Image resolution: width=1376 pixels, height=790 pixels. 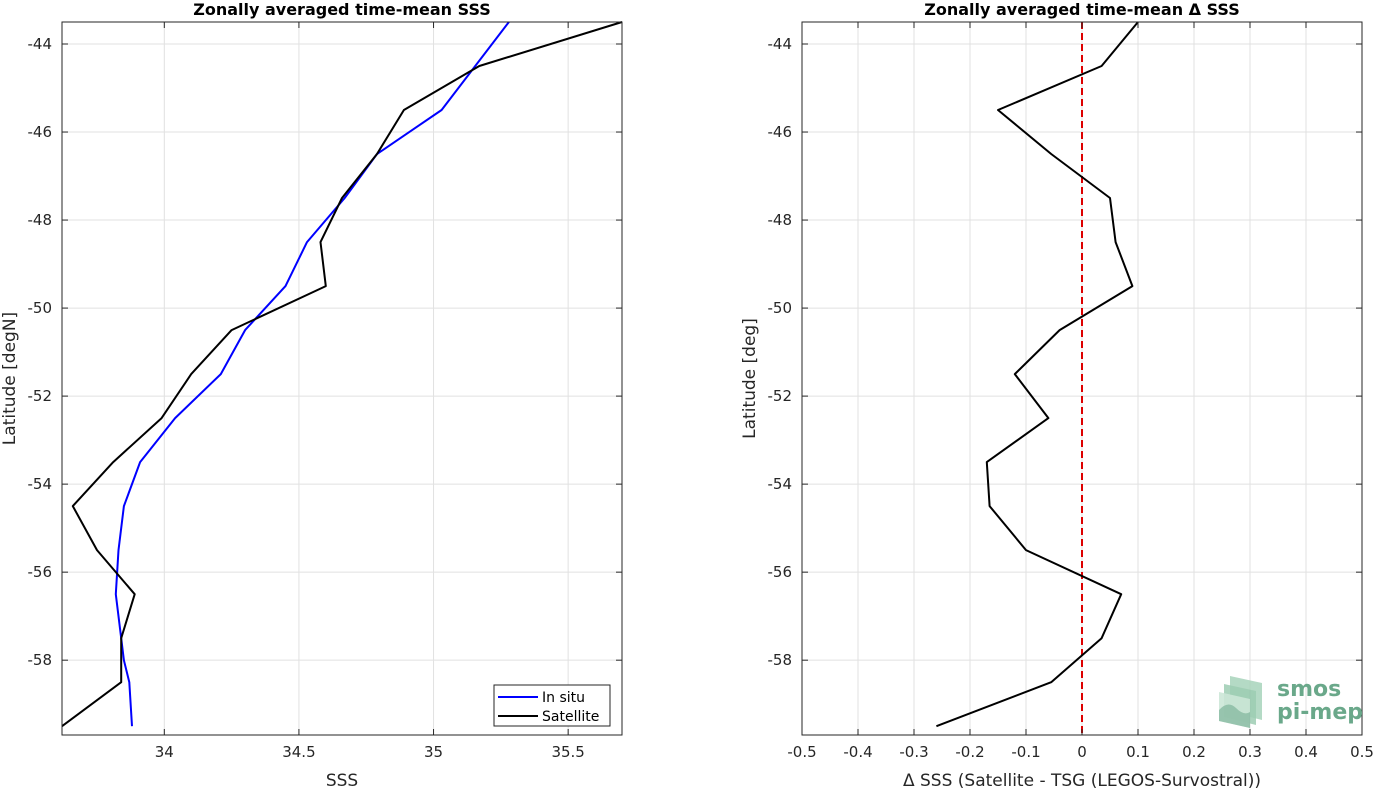 I want to click on x-tick-label: 0.3, so click(x=1250, y=752).